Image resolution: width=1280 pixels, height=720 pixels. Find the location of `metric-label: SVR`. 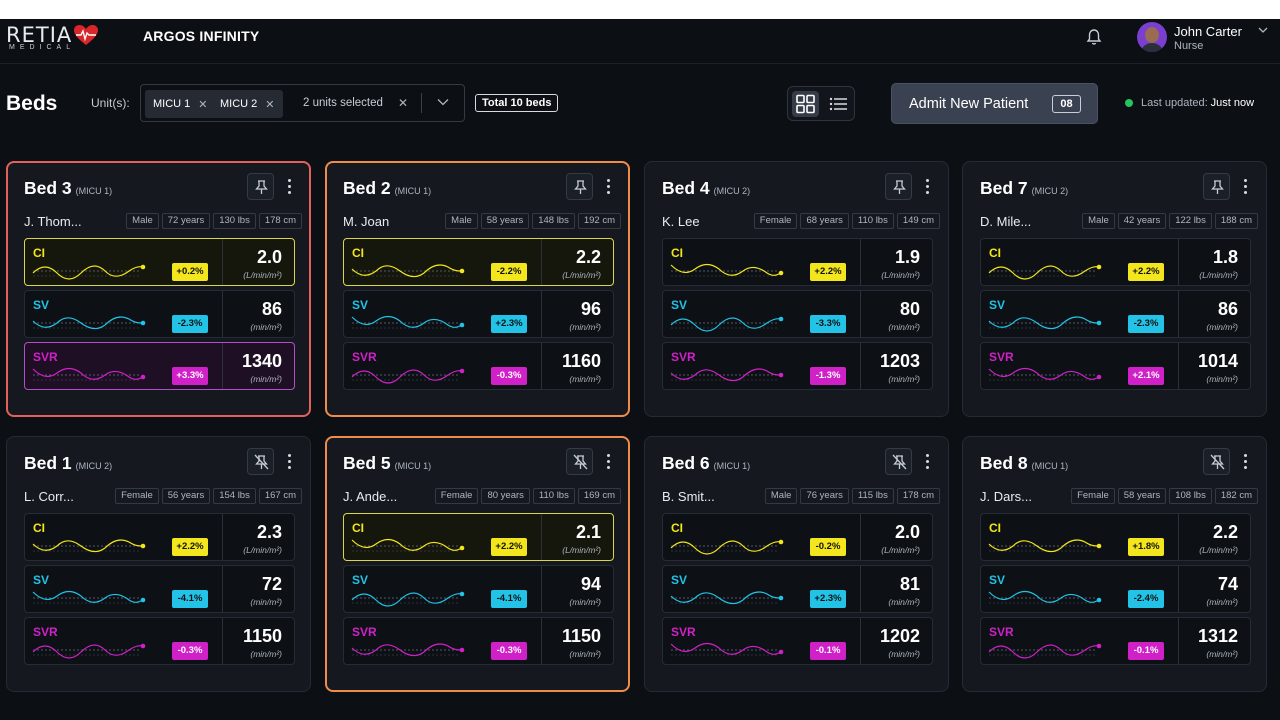

metric-label: SVR is located at coordinates (45, 632).